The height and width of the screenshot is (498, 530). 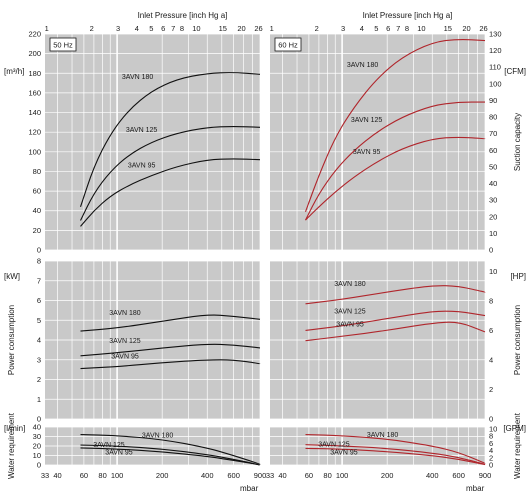 What do you see at coordinates (173, 28) in the screenshot?
I see `x-tick-inhg-50hz-6: 7` at bounding box center [173, 28].